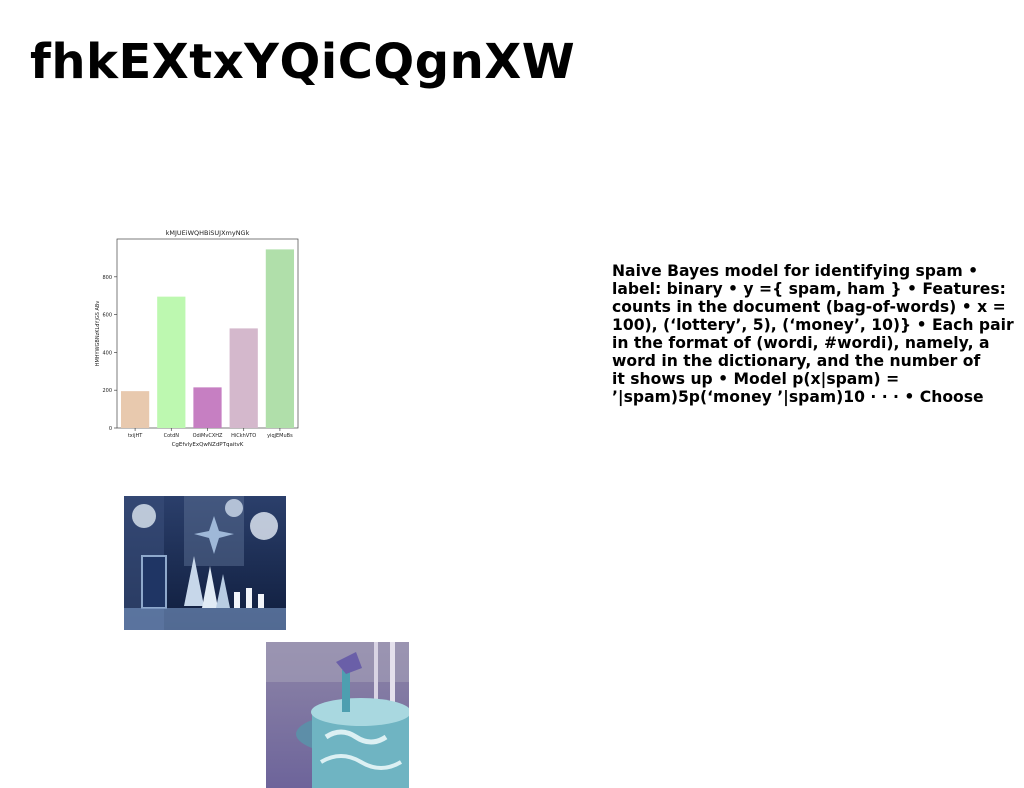  What do you see at coordinates (107, 391) in the screenshot?
I see `y-tick-label: 200` at bounding box center [107, 391].